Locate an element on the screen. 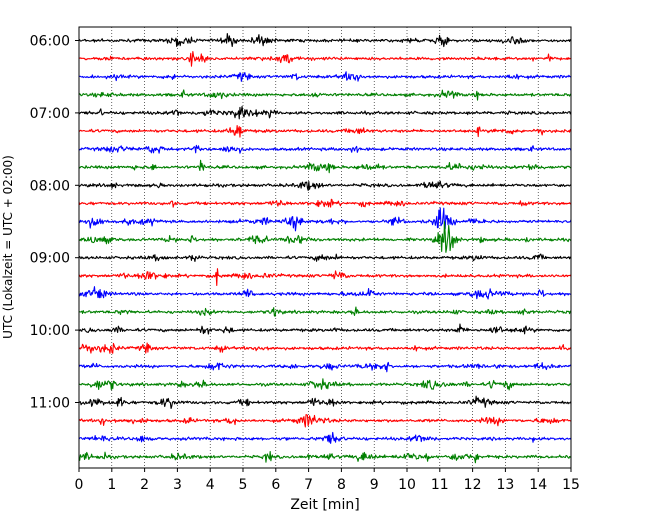 This screenshot has height=520, width=650. y-tick-label: 06:00 is located at coordinates (50, 42).